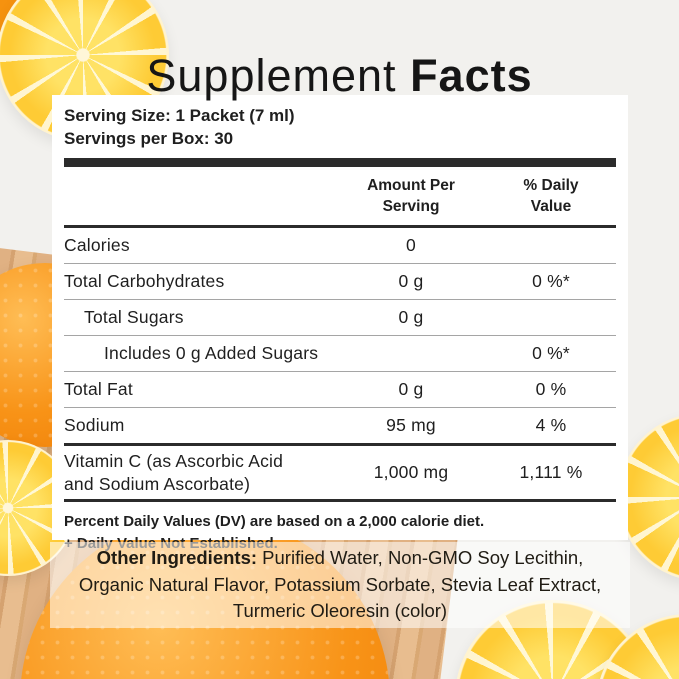 The height and width of the screenshot is (679, 679). What do you see at coordinates (411, 195) in the screenshot?
I see `header-amount-per-serving: Amount Per Serving` at bounding box center [411, 195].